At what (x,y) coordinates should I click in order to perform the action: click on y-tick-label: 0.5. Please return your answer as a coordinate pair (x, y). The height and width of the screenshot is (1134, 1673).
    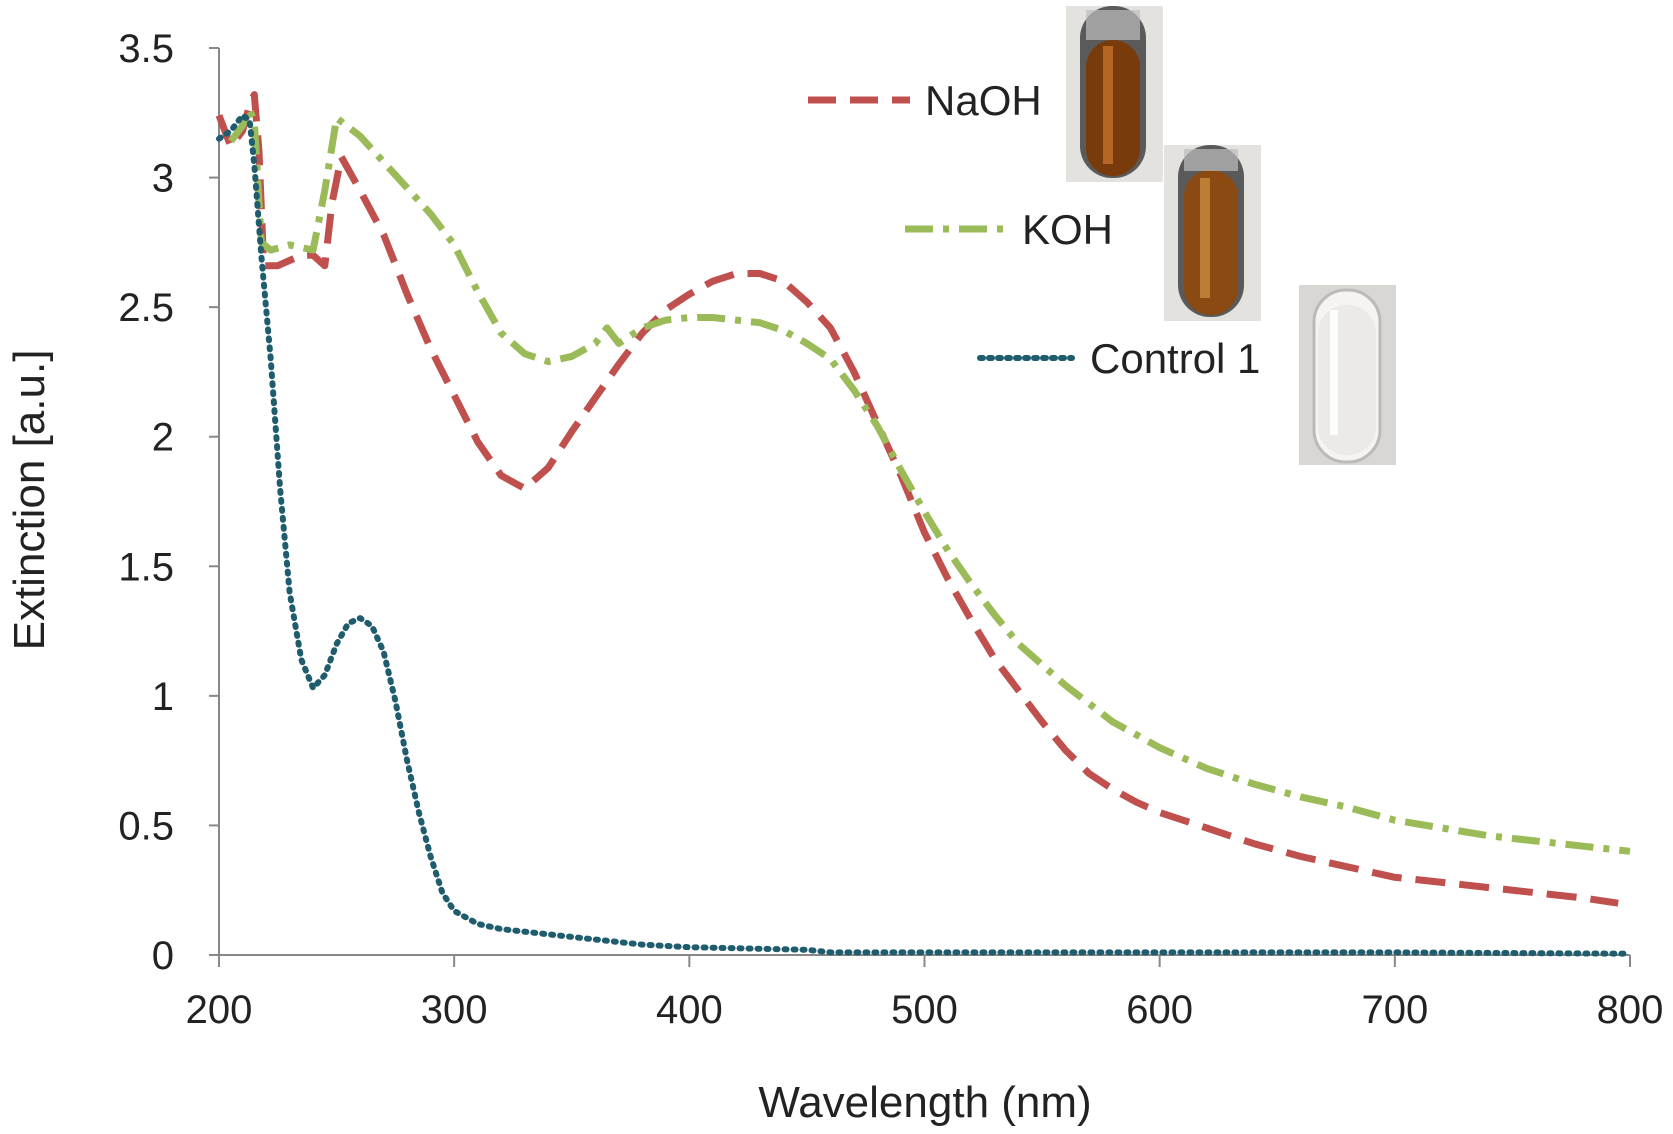
    Looking at the image, I should click on (146, 826).